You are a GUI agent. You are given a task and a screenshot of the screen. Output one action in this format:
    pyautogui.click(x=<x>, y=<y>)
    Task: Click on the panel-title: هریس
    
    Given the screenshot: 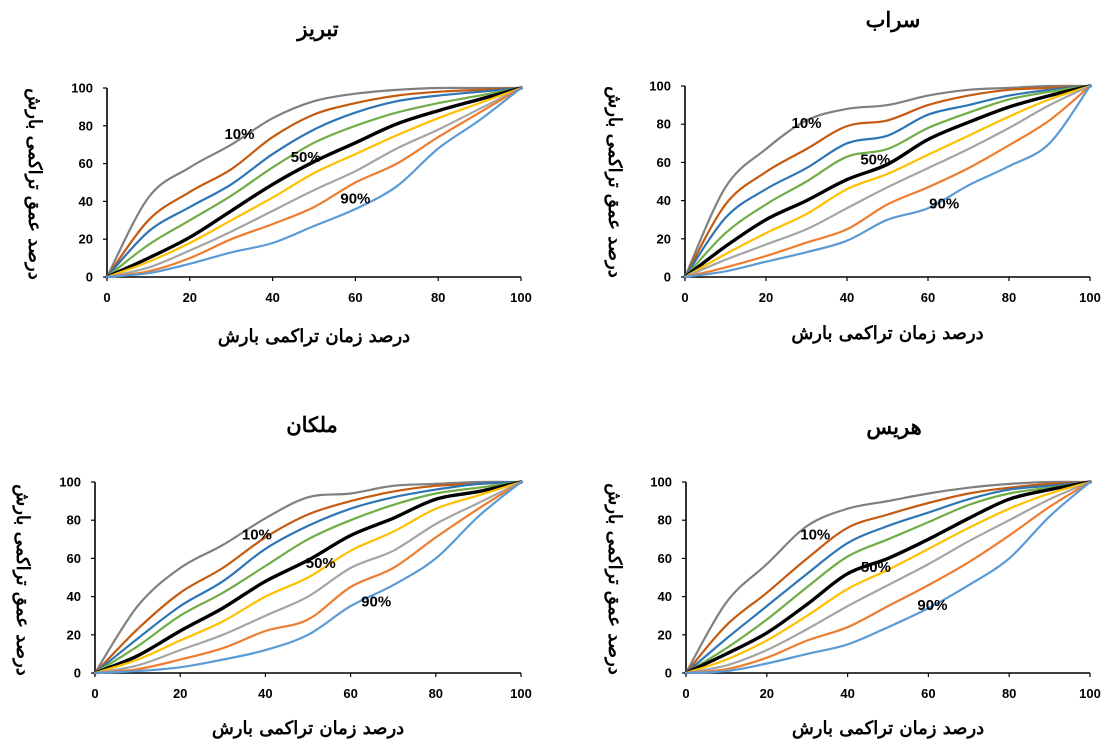 What is the action you would take?
    pyautogui.click(x=893, y=427)
    